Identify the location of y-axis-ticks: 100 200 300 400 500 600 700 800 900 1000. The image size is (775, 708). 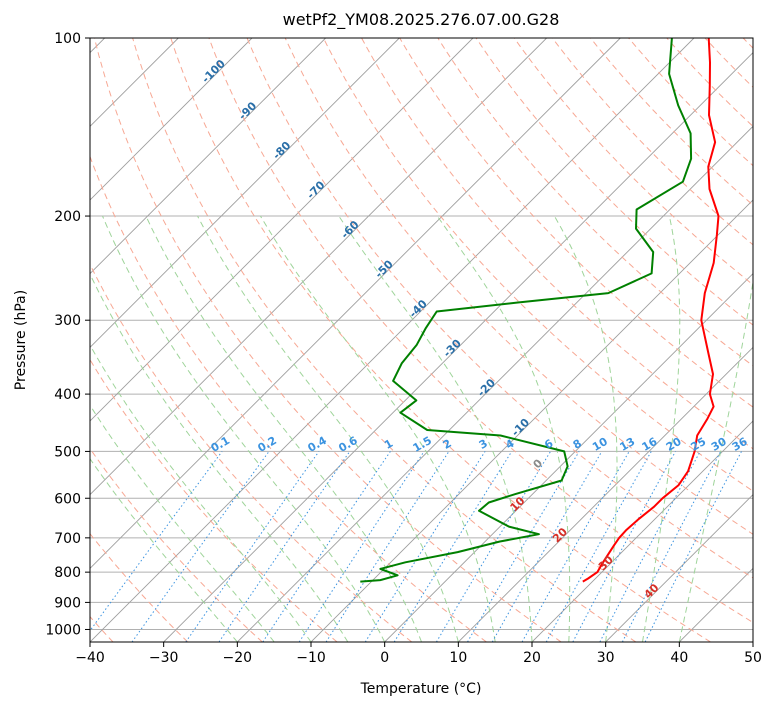
(67, 334).